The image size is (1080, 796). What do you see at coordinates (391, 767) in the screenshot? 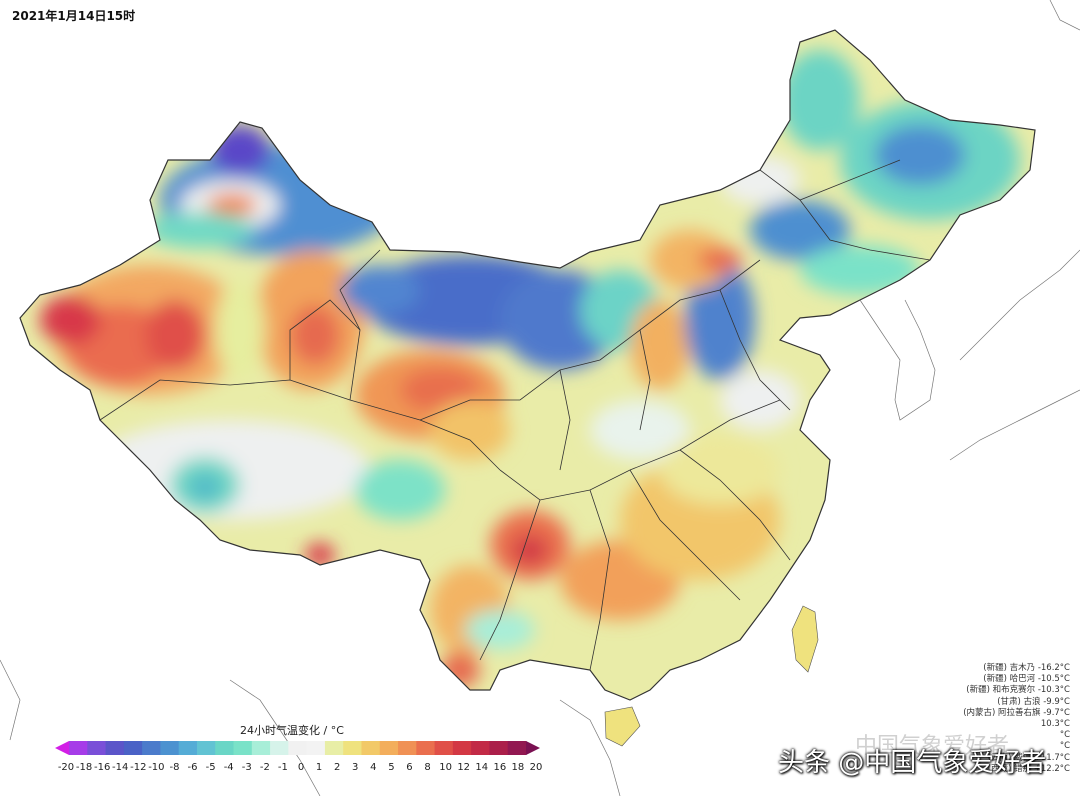
I see `colorbar-tick-label: 5` at bounding box center [391, 767].